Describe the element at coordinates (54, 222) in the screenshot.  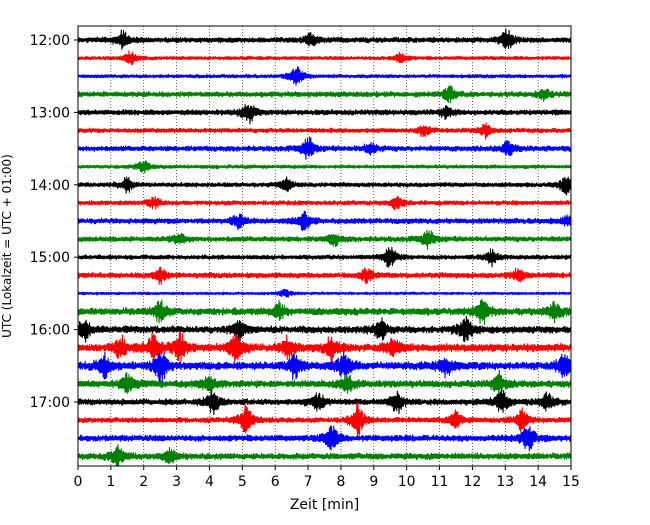
I see `y-axis-ticks: 12:00 13:00 14:00 15:00 16:00 17:00` at that location.